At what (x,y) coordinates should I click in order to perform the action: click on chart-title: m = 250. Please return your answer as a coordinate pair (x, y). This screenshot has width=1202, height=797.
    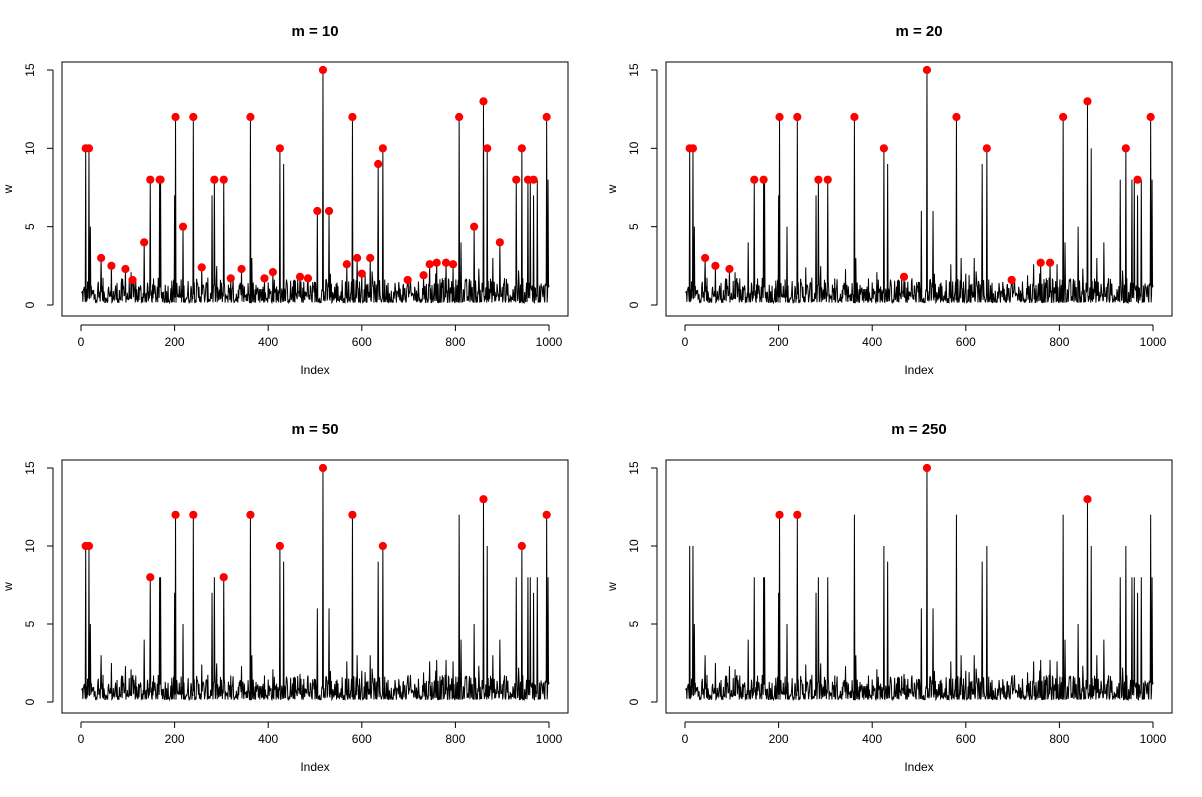
    Looking at the image, I should click on (918, 429).